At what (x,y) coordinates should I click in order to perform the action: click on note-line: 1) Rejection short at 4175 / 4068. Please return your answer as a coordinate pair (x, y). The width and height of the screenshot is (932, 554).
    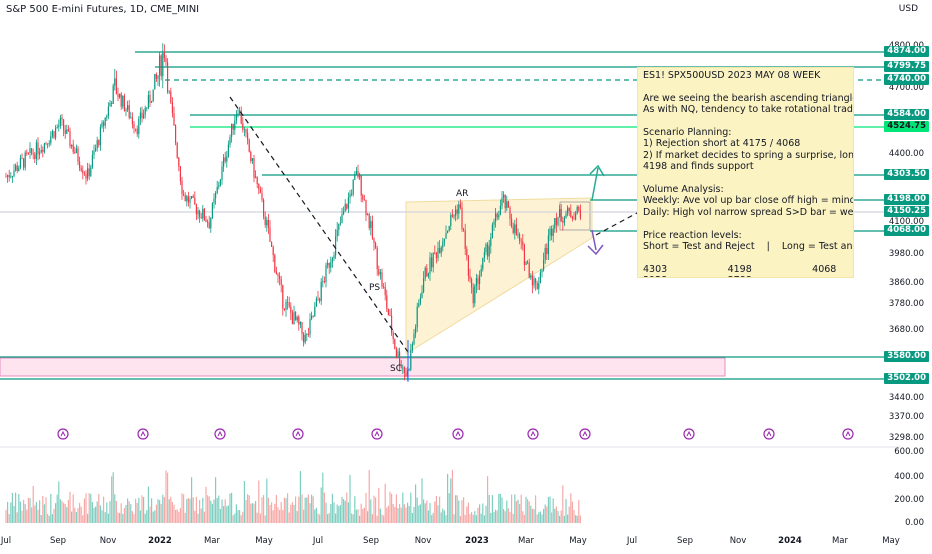
    Looking at the image, I should click on (722, 144).